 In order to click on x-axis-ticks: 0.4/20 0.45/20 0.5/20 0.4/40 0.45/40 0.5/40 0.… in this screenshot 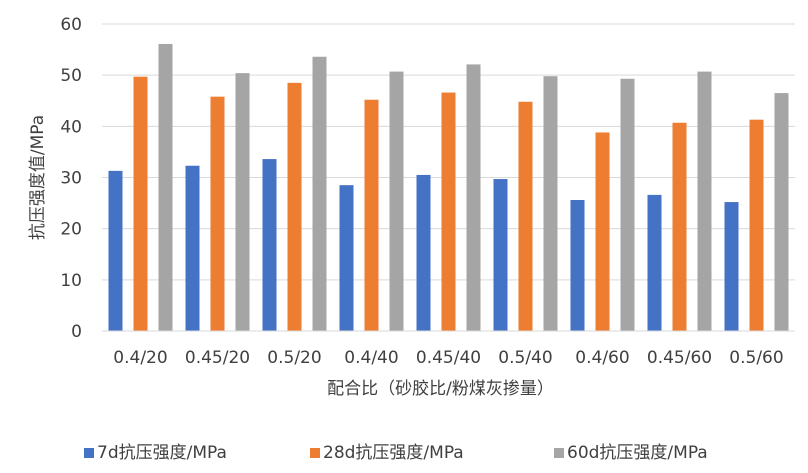, I will do `click(448, 358)`.